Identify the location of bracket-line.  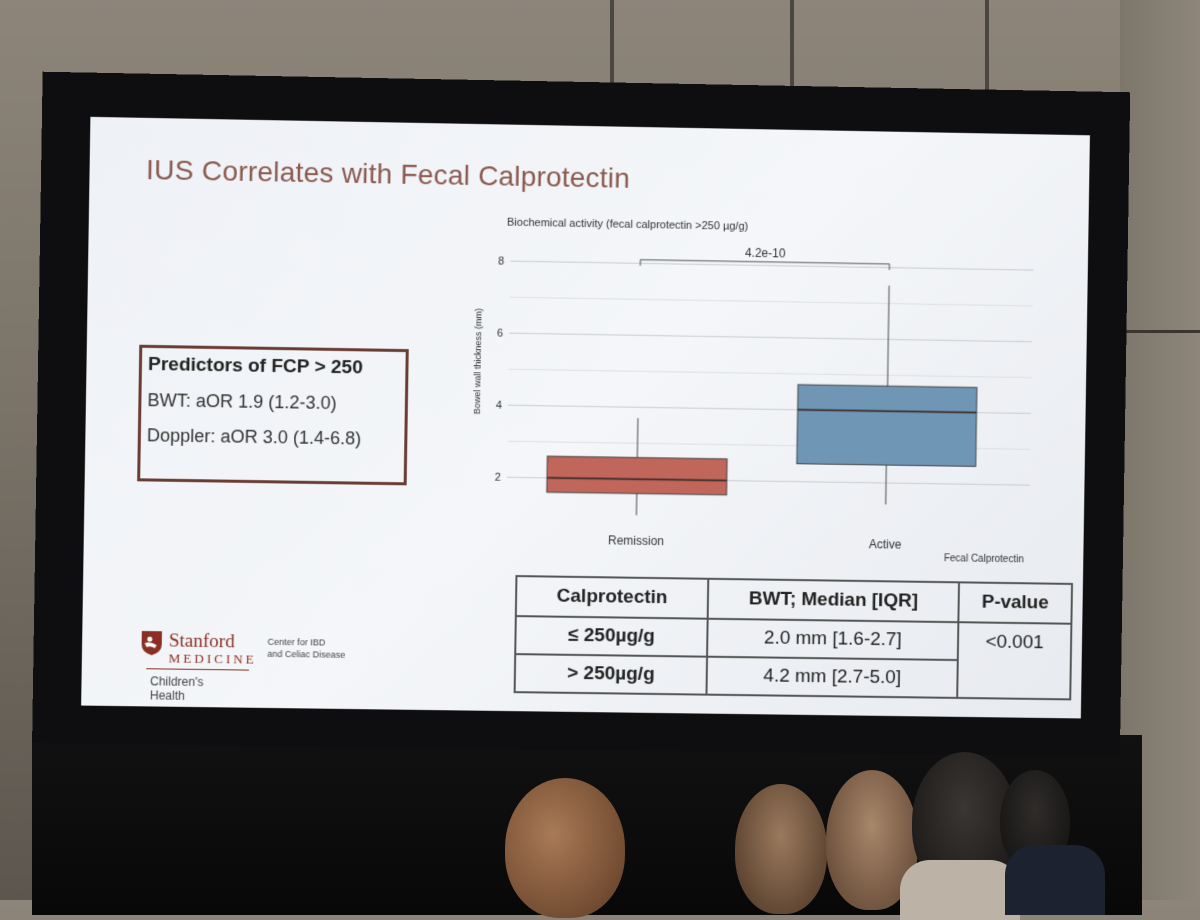
(764, 265).